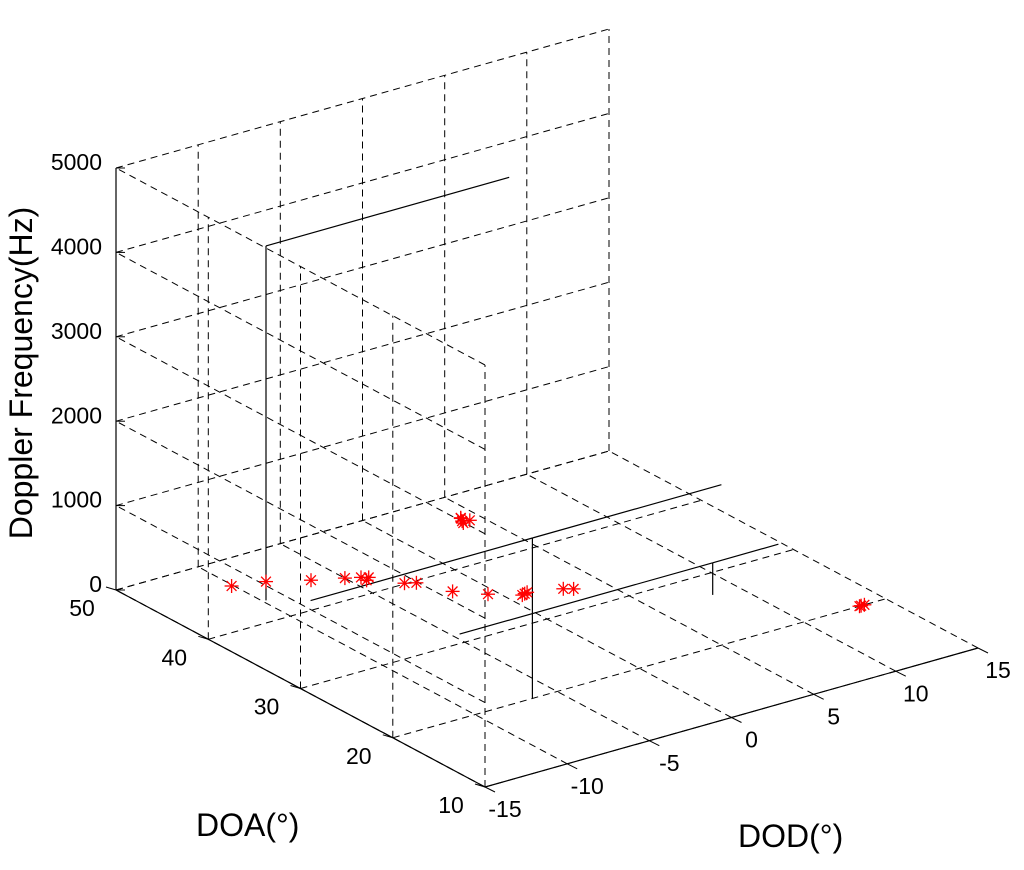  What do you see at coordinates (790, 836) in the screenshot?
I see `x-axis-title: DOD(°)` at bounding box center [790, 836].